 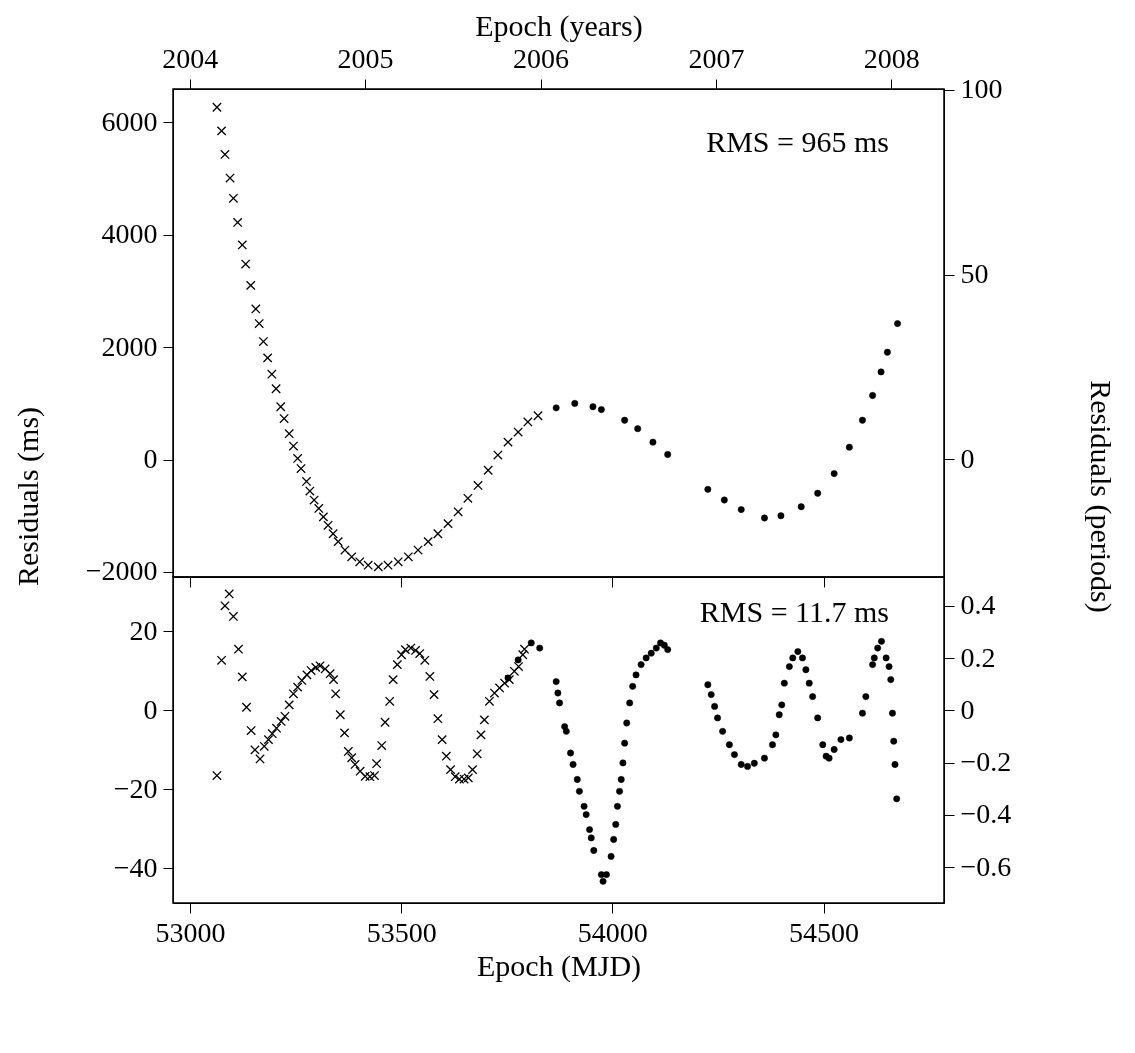 What do you see at coordinates (612, 932) in the screenshot?
I see `x-tick-label: 54000` at bounding box center [612, 932].